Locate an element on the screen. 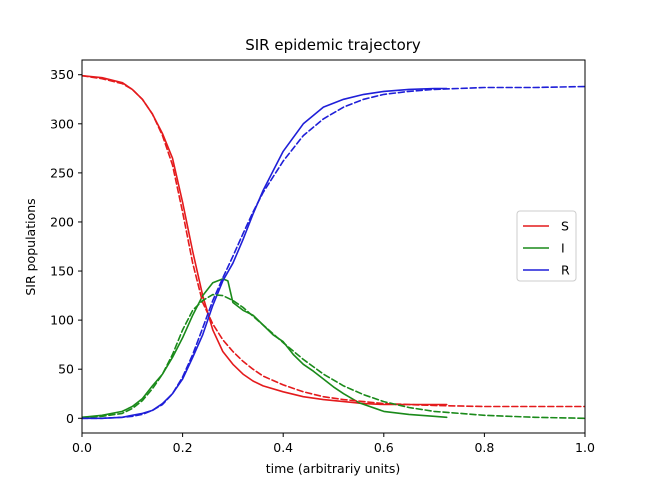  y-tick-label: 0 is located at coordinates (70, 418).